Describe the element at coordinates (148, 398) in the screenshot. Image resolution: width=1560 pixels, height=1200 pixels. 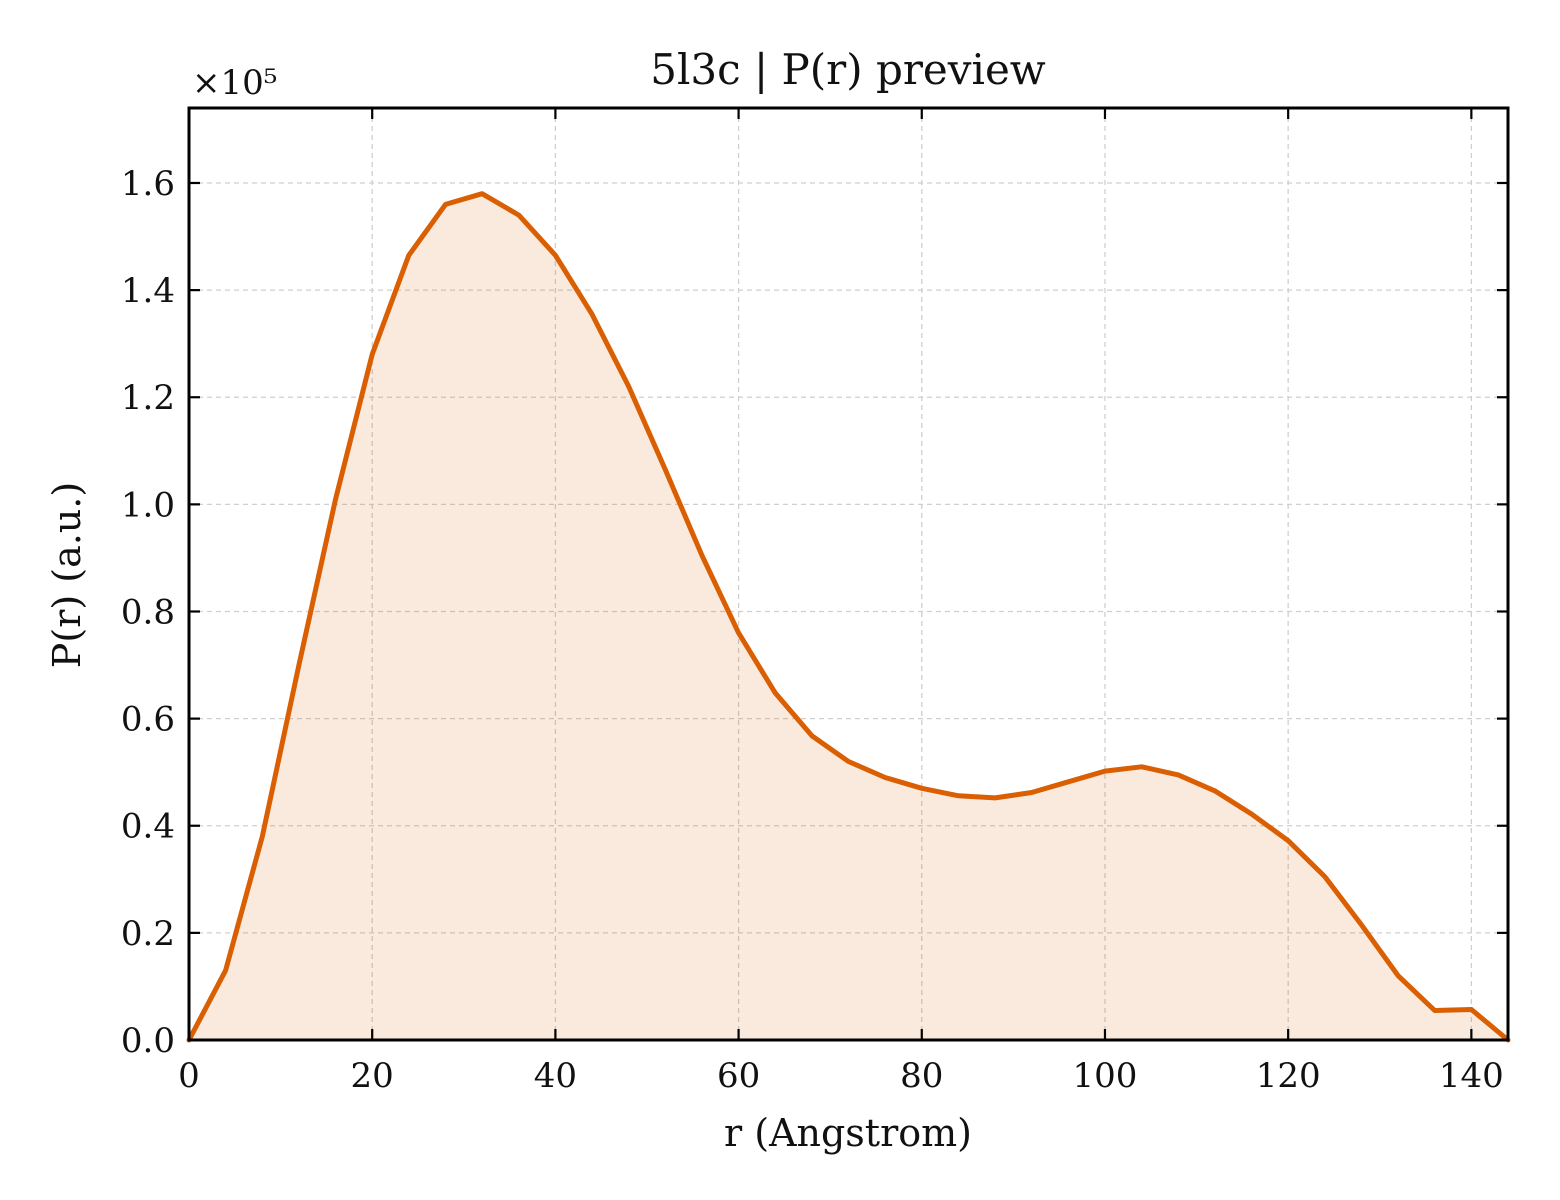
I see `y-tick-label: 1.2` at that location.